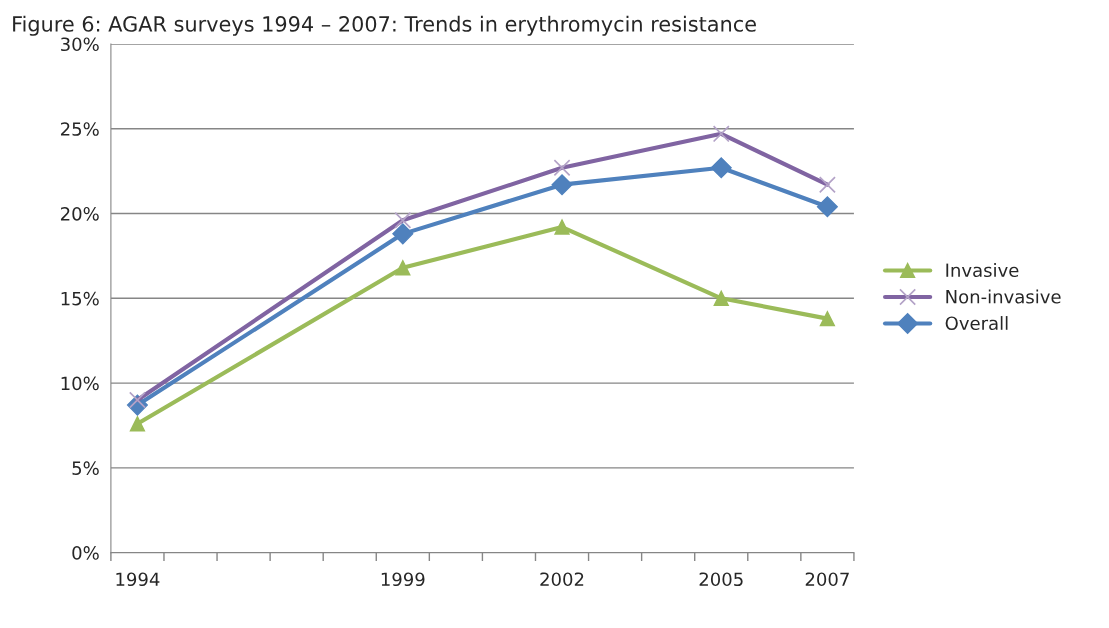  Describe the element at coordinates (976, 323) in the screenshot. I see `legend-label: Overall` at that location.